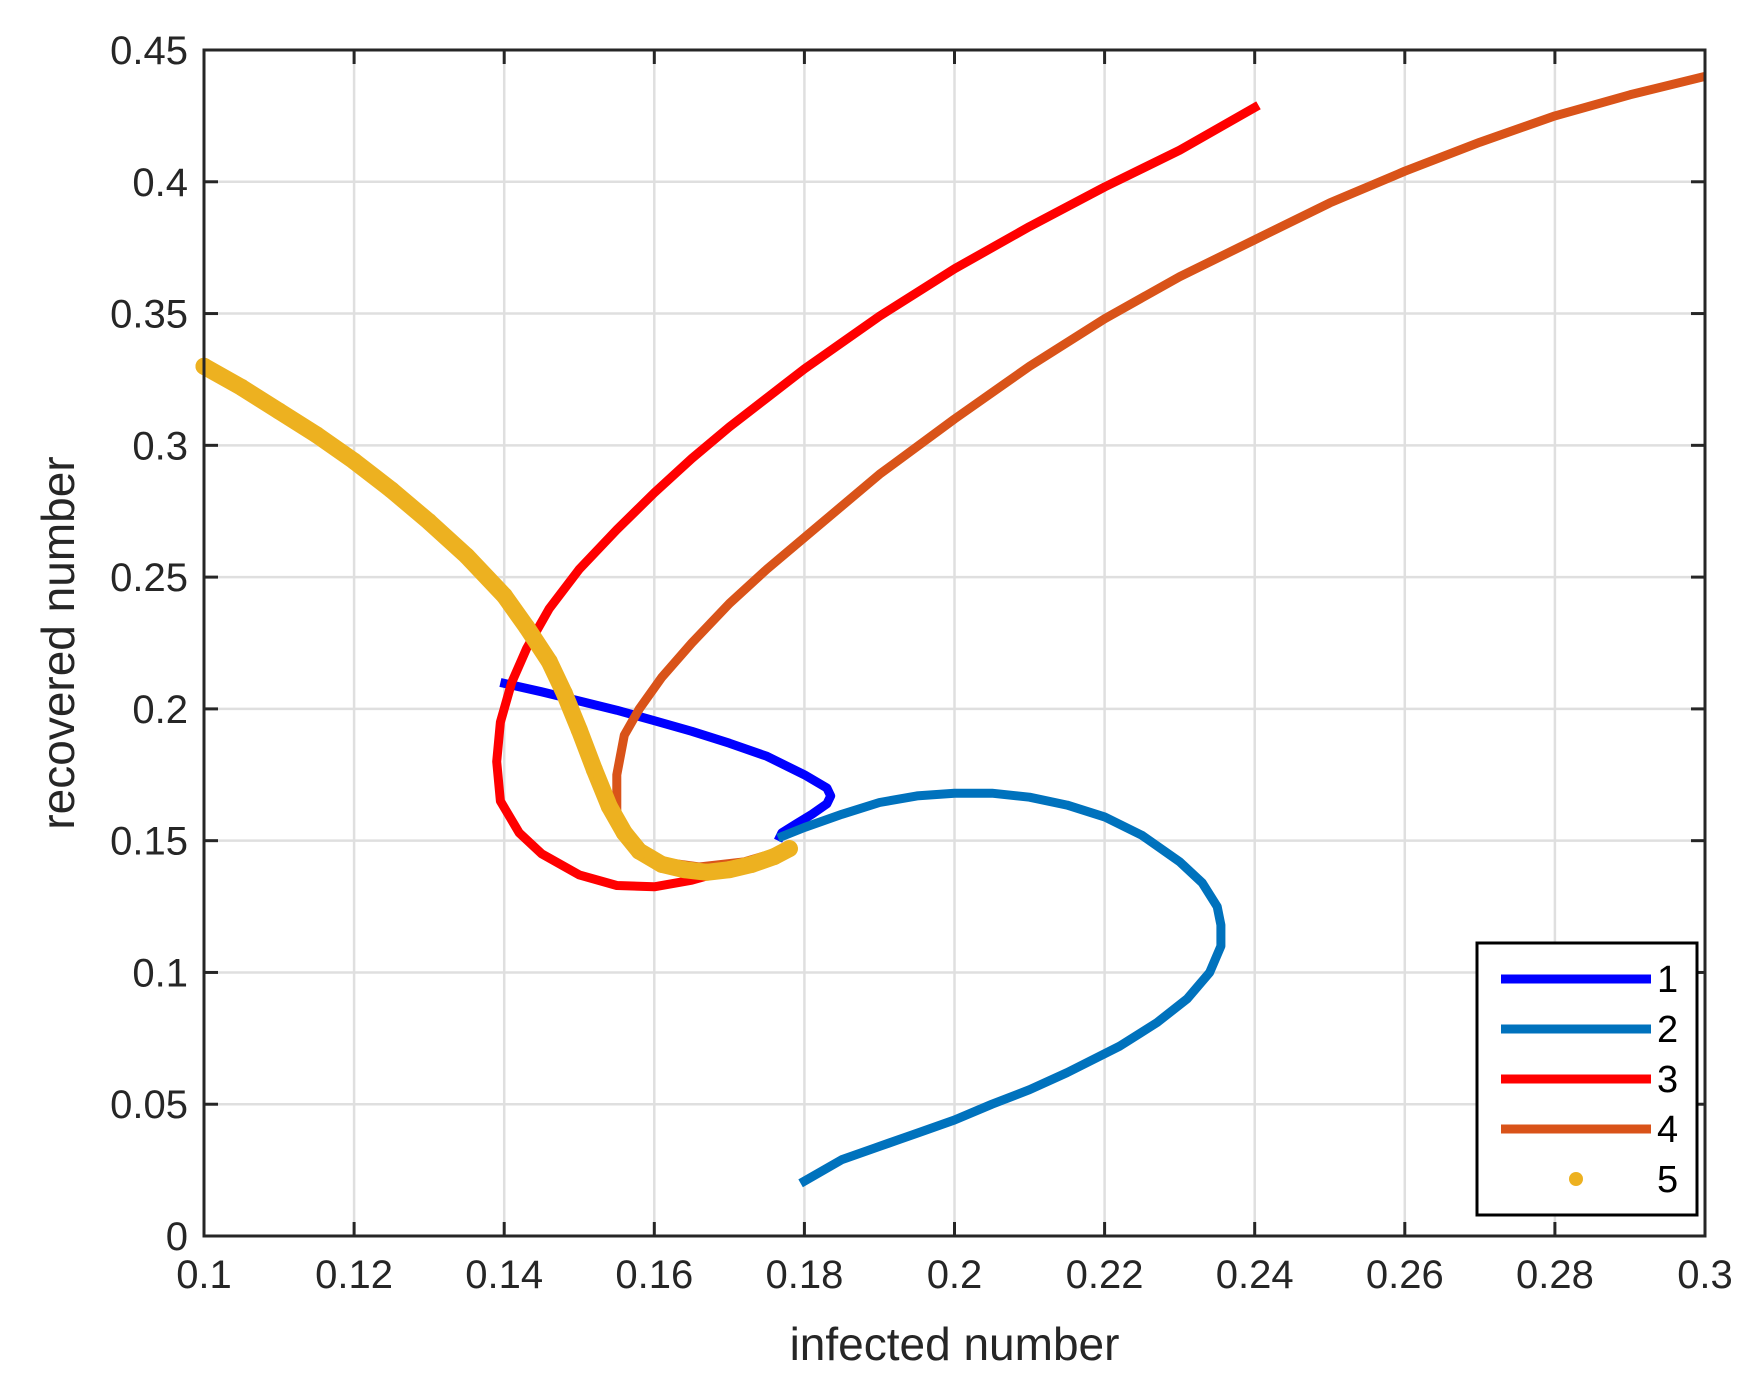 Image resolution: width=1755 pixels, height=1375 pixels. What do you see at coordinates (1105, 1275) in the screenshot?
I see `x-tick-label: 0.22` at bounding box center [1105, 1275].